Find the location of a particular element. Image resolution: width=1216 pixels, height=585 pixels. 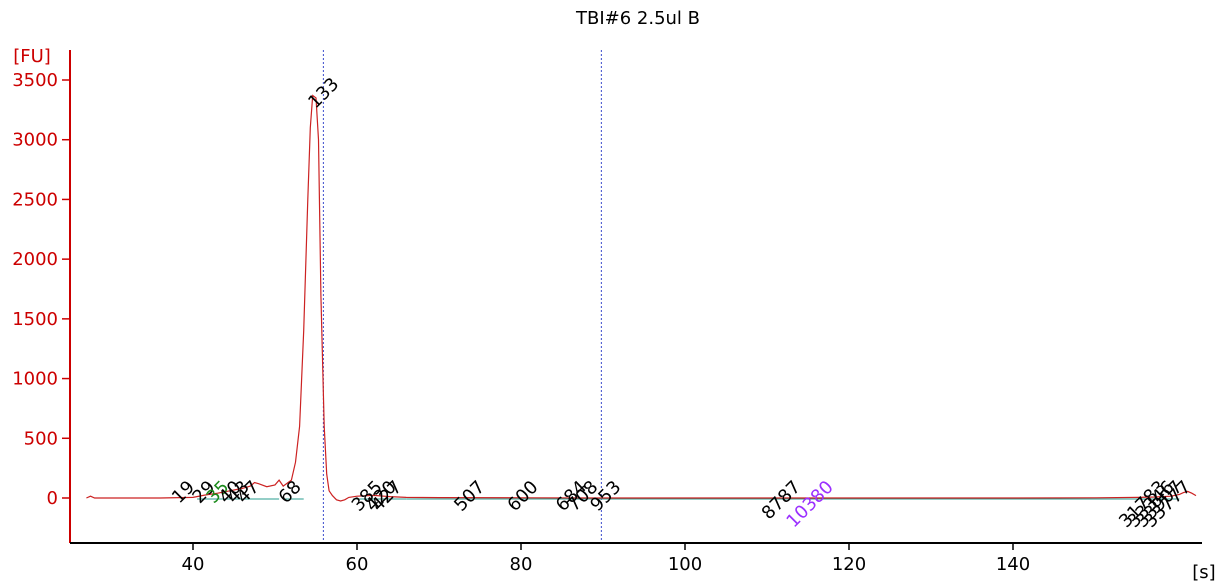

peak-label: 600 is located at coordinates (522, 496).